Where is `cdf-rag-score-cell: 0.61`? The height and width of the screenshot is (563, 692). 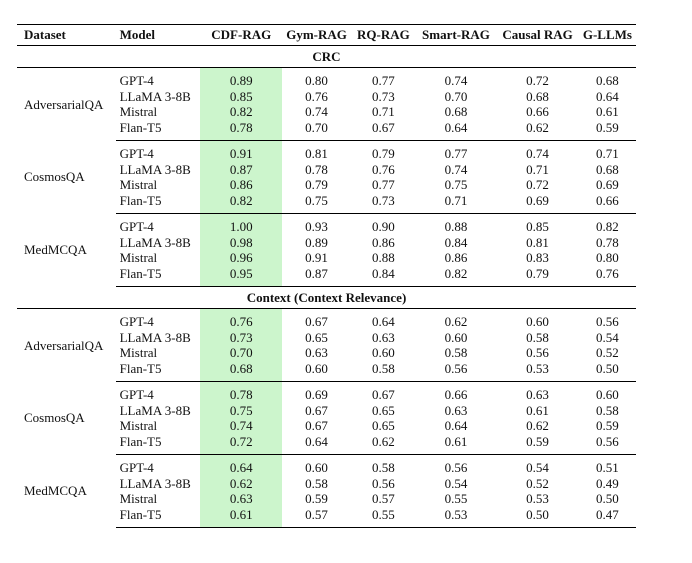 cdf-rag-score-cell: 0.61 is located at coordinates (241, 517).